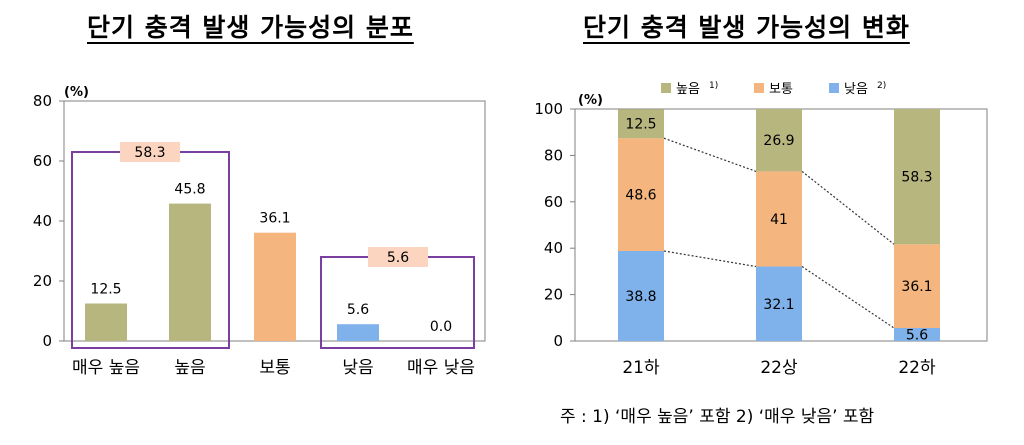 The image size is (1024, 445). Describe the element at coordinates (558, 341) in the screenshot. I see `right-y-tick-label: 0` at that location.